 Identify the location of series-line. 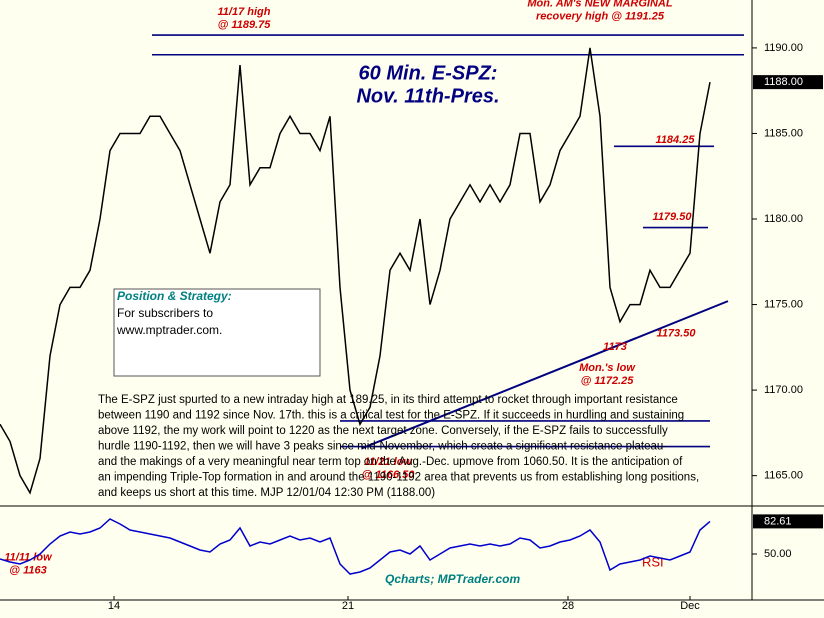
(355, 546).